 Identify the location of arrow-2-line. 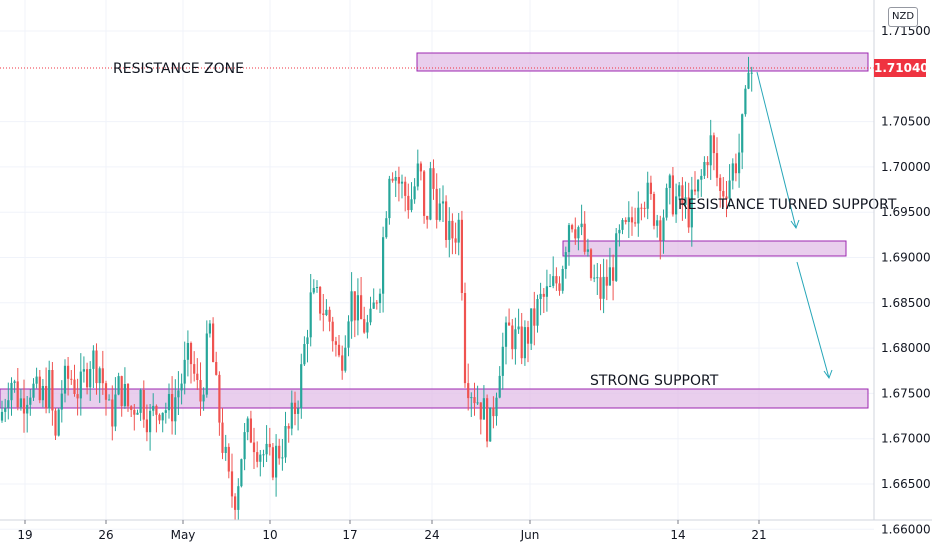
(813, 320).